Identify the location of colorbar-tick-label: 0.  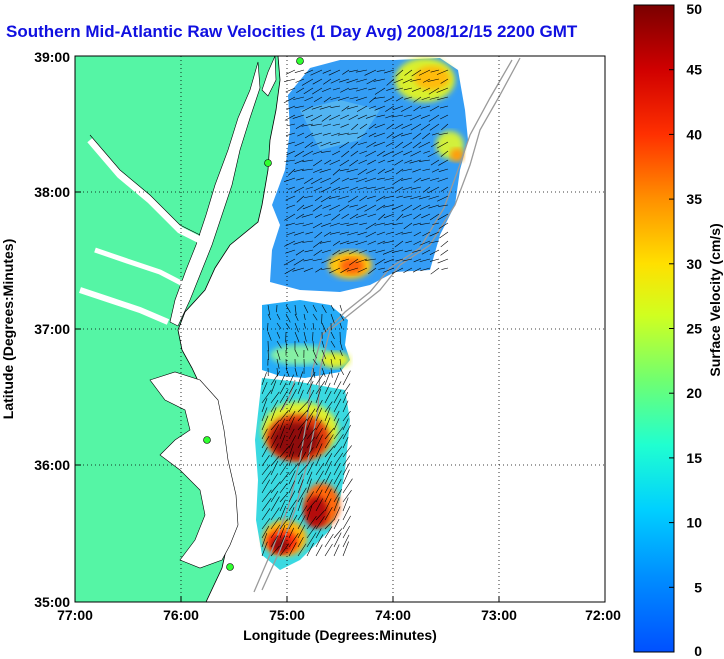
(698, 651).